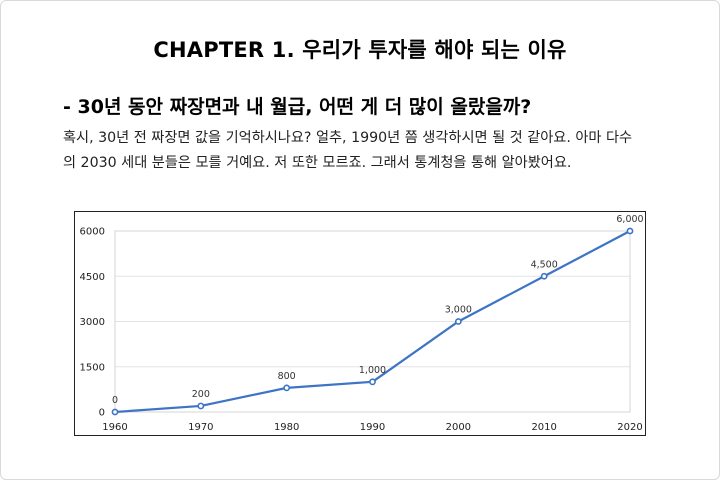 Image resolution: width=720 pixels, height=480 pixels. I want to click on data-label: 4,500, so click(544, 264).